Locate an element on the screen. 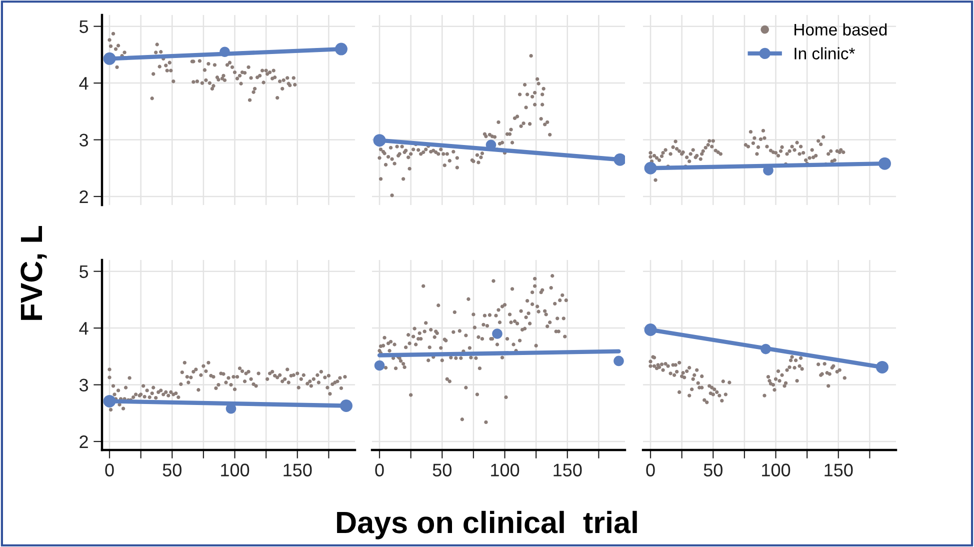 The height and width of the screenshot is (547, 974). legend-label: In clinic* is located at coordinates (824, 53).